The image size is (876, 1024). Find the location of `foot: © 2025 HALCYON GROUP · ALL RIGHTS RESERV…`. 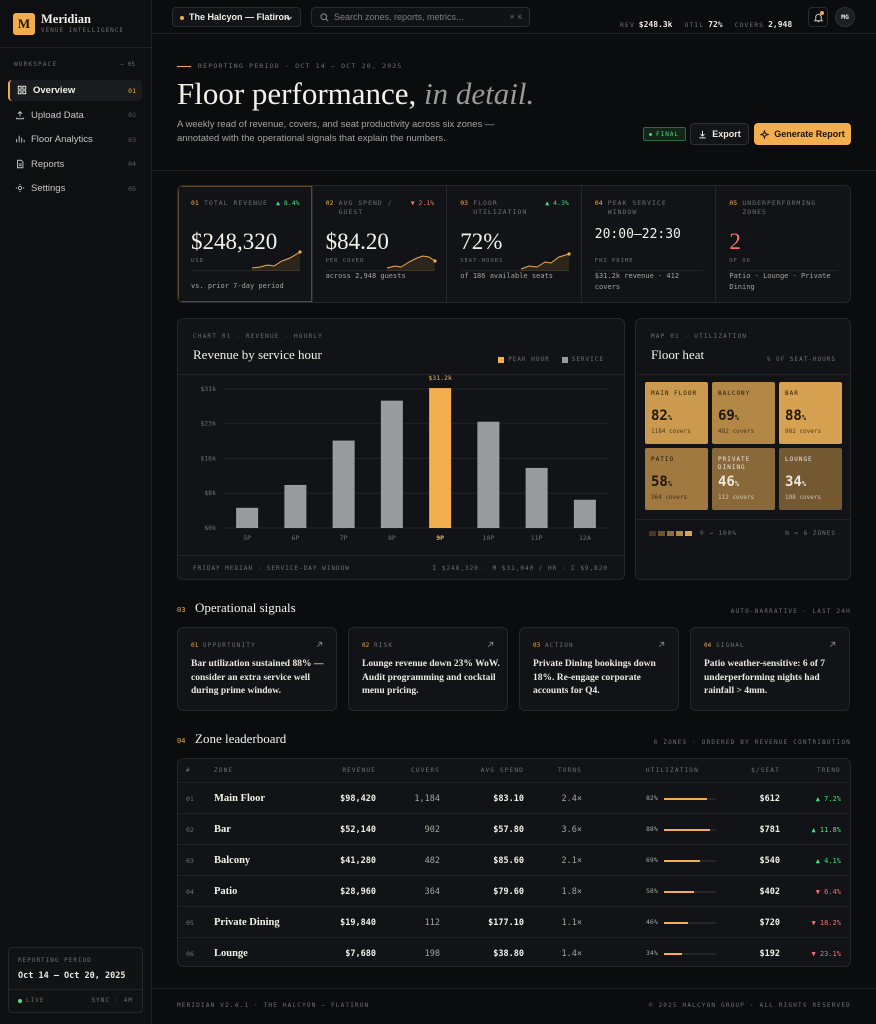

foot: © 2025 HALCYON GROUP · ALL RIGHTS RESERV… is located at coordinates (749, 1005).